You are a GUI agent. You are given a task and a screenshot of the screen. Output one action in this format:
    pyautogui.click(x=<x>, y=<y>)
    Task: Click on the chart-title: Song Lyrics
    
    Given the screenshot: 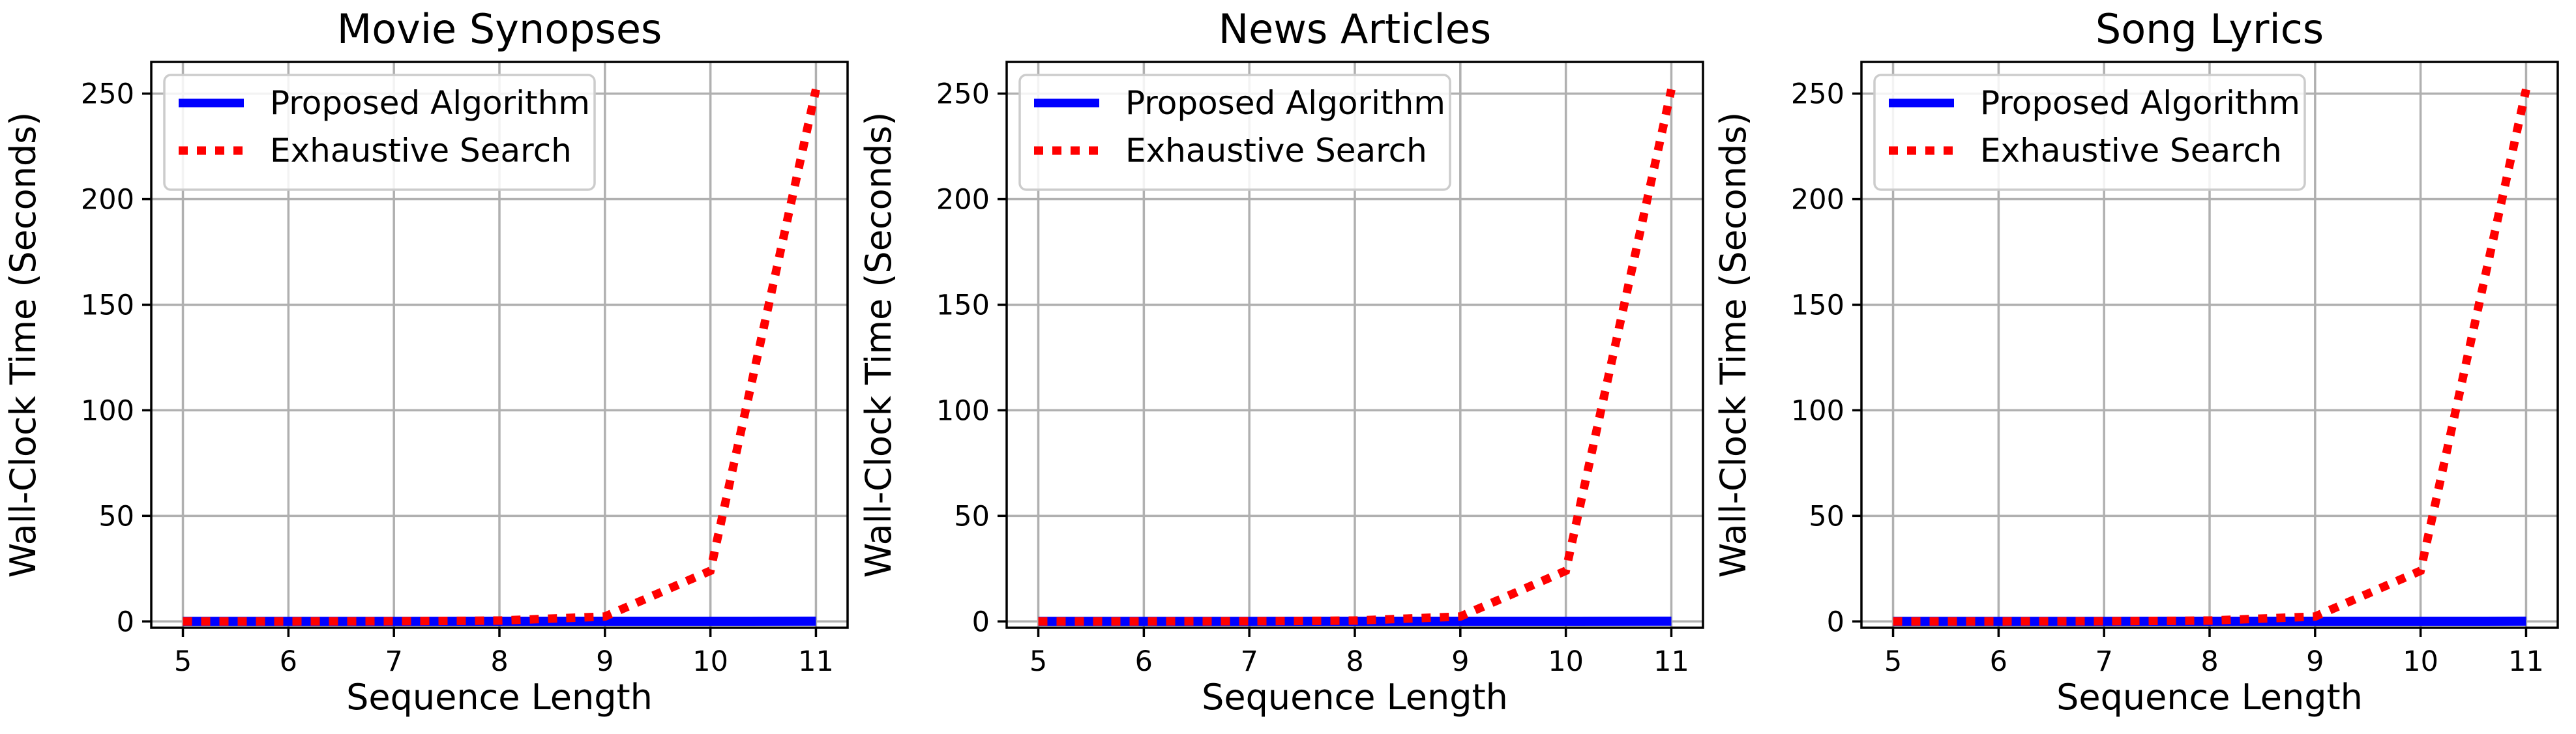 What is the action you would take?
    pyautogui.click(x=2209, y=29)
    